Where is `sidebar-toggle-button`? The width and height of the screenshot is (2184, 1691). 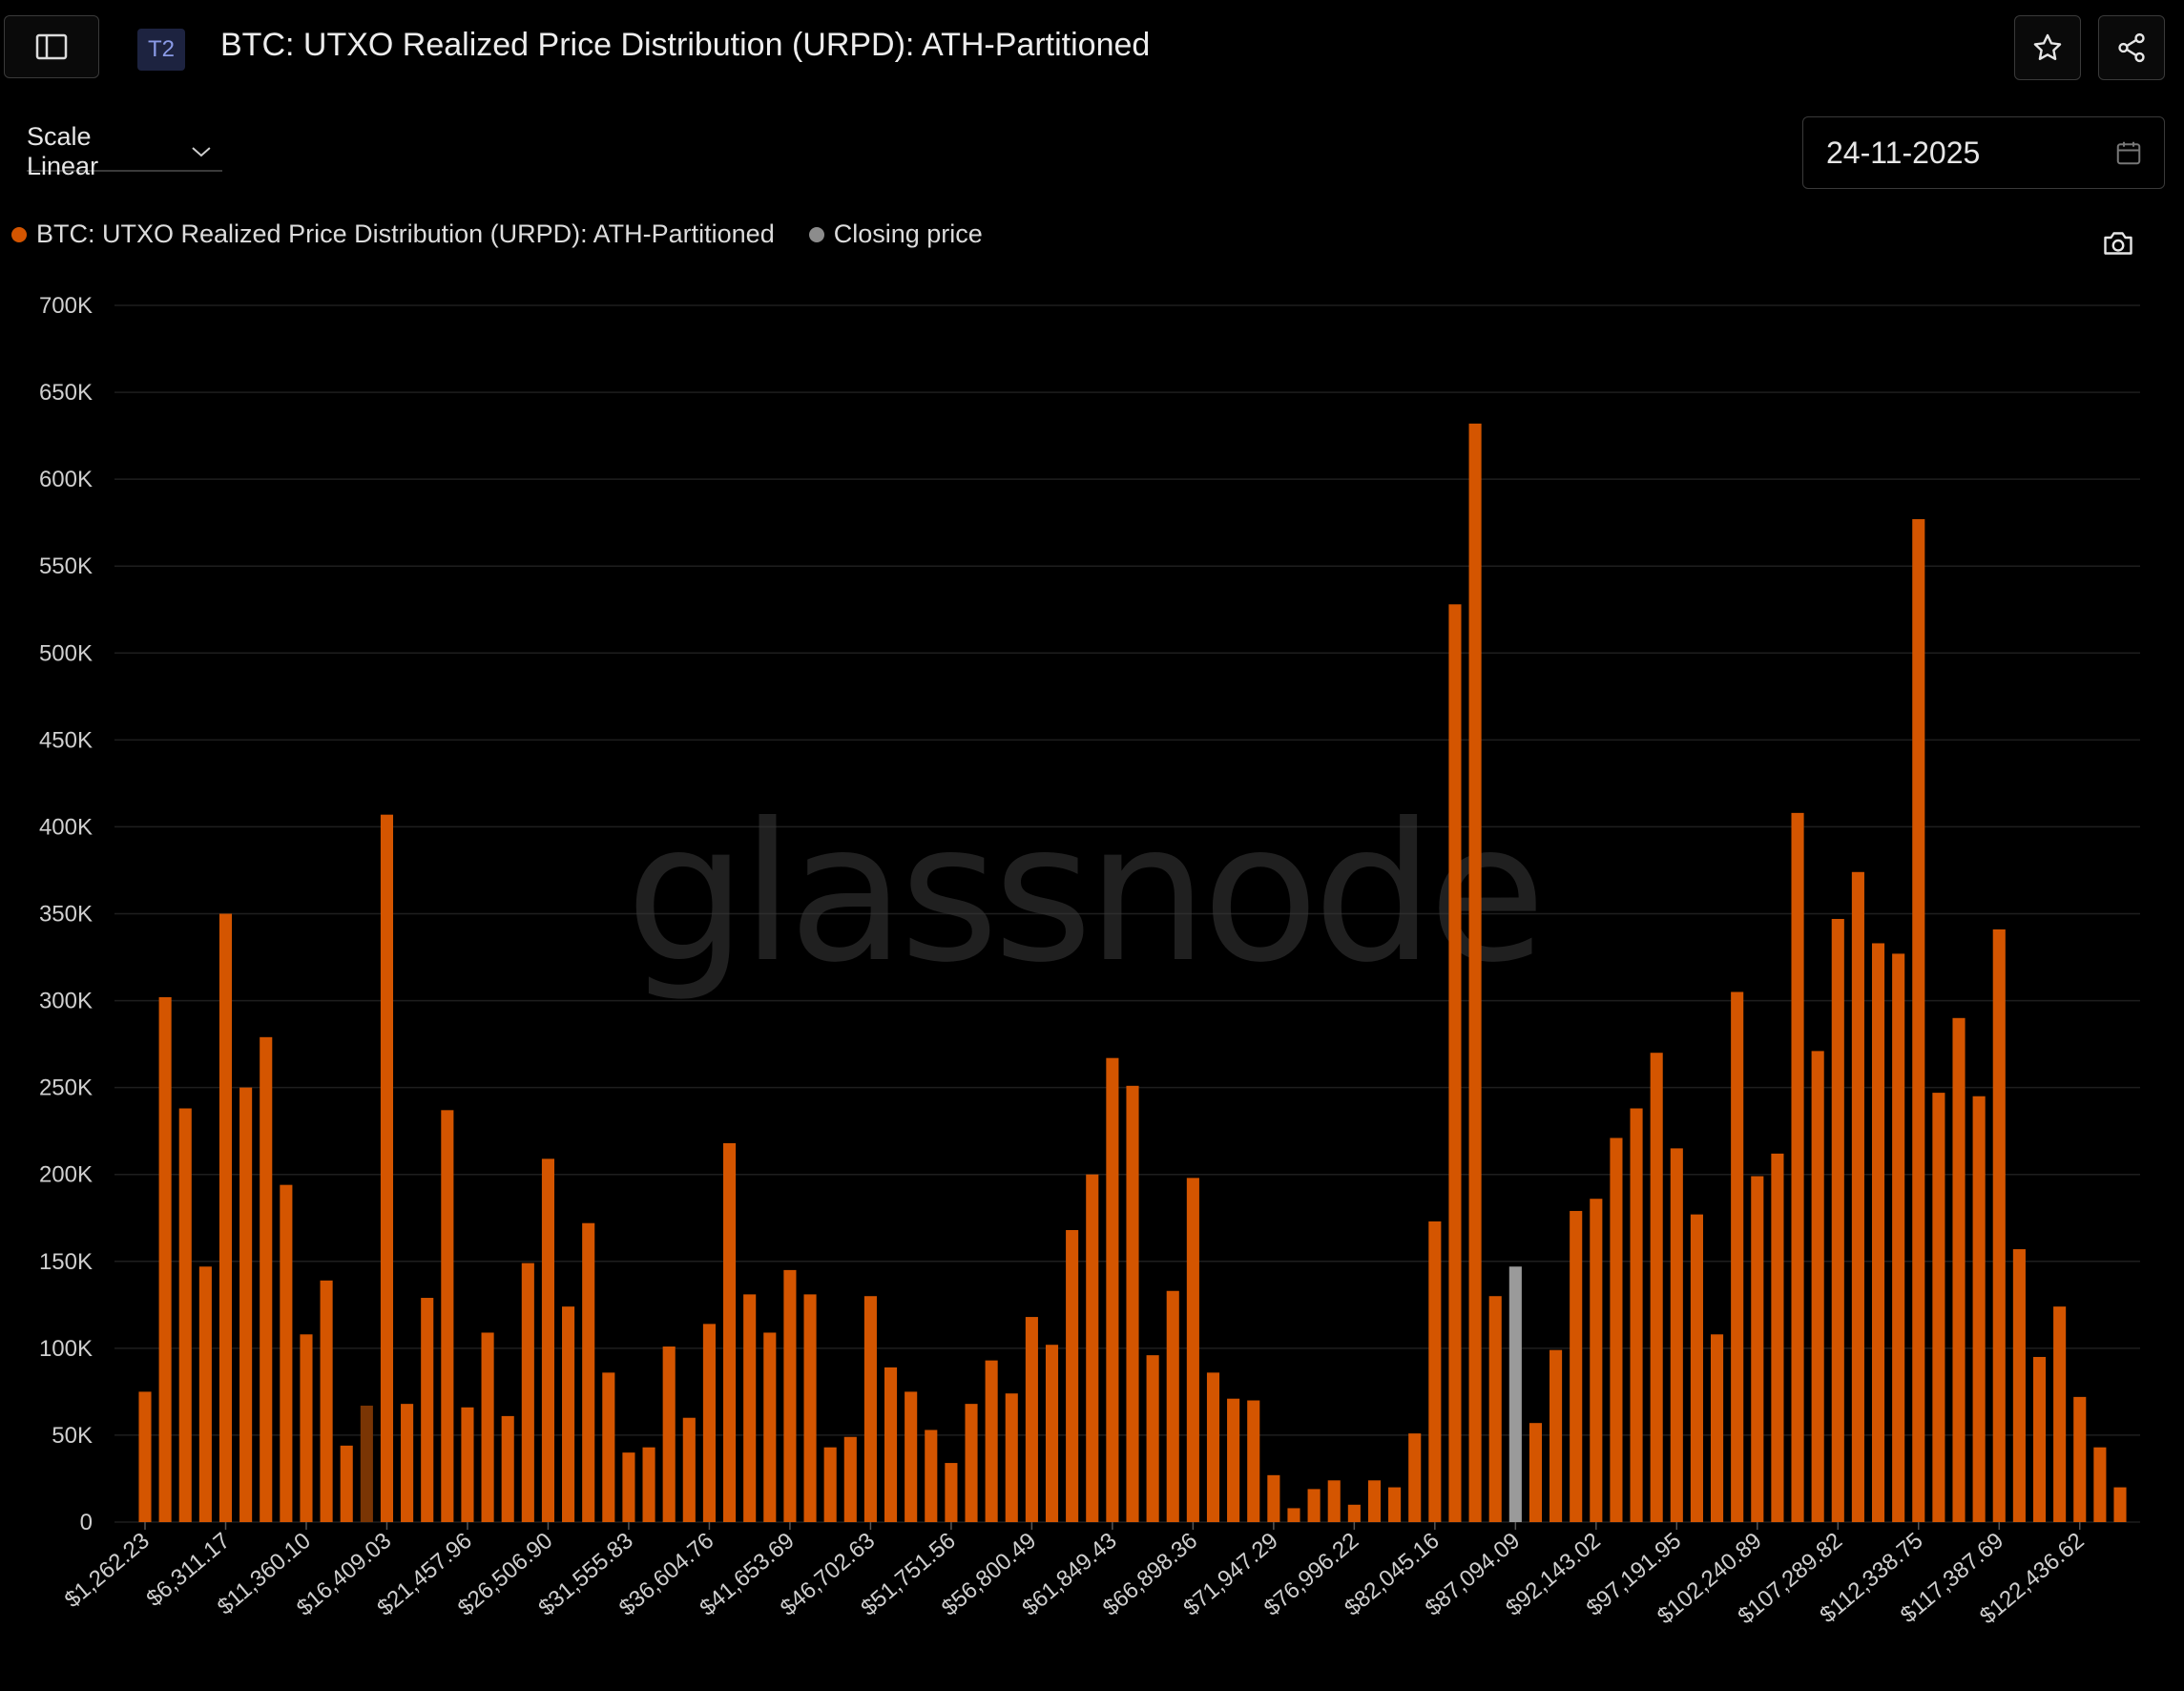 sidebar-toggle-button is located at coordinates (52, 46).